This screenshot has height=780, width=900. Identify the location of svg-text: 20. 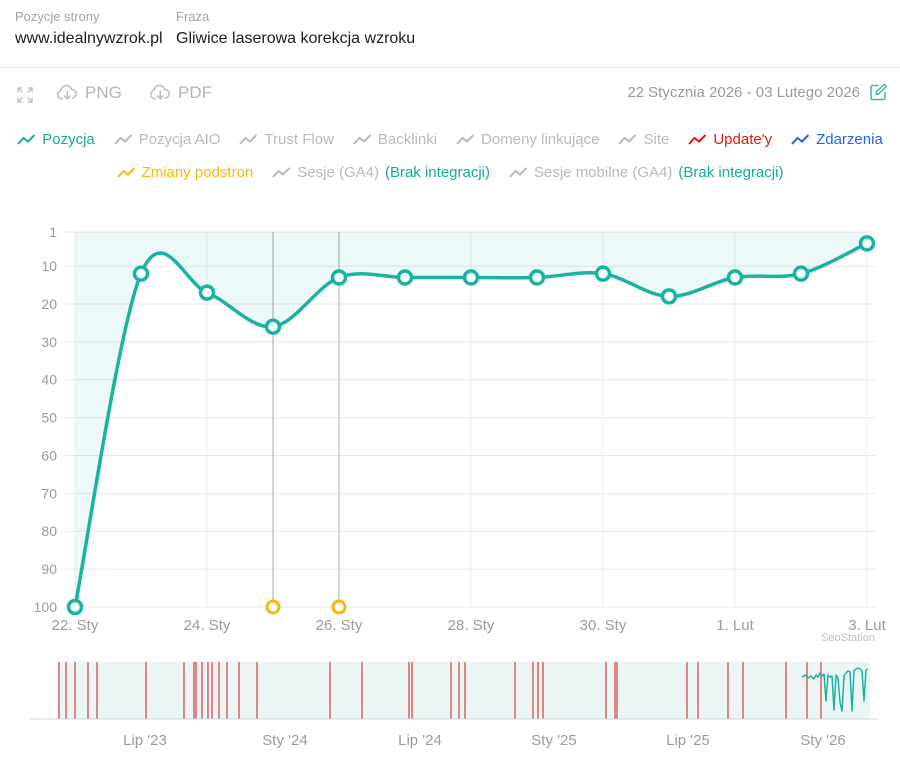
(49, 304).